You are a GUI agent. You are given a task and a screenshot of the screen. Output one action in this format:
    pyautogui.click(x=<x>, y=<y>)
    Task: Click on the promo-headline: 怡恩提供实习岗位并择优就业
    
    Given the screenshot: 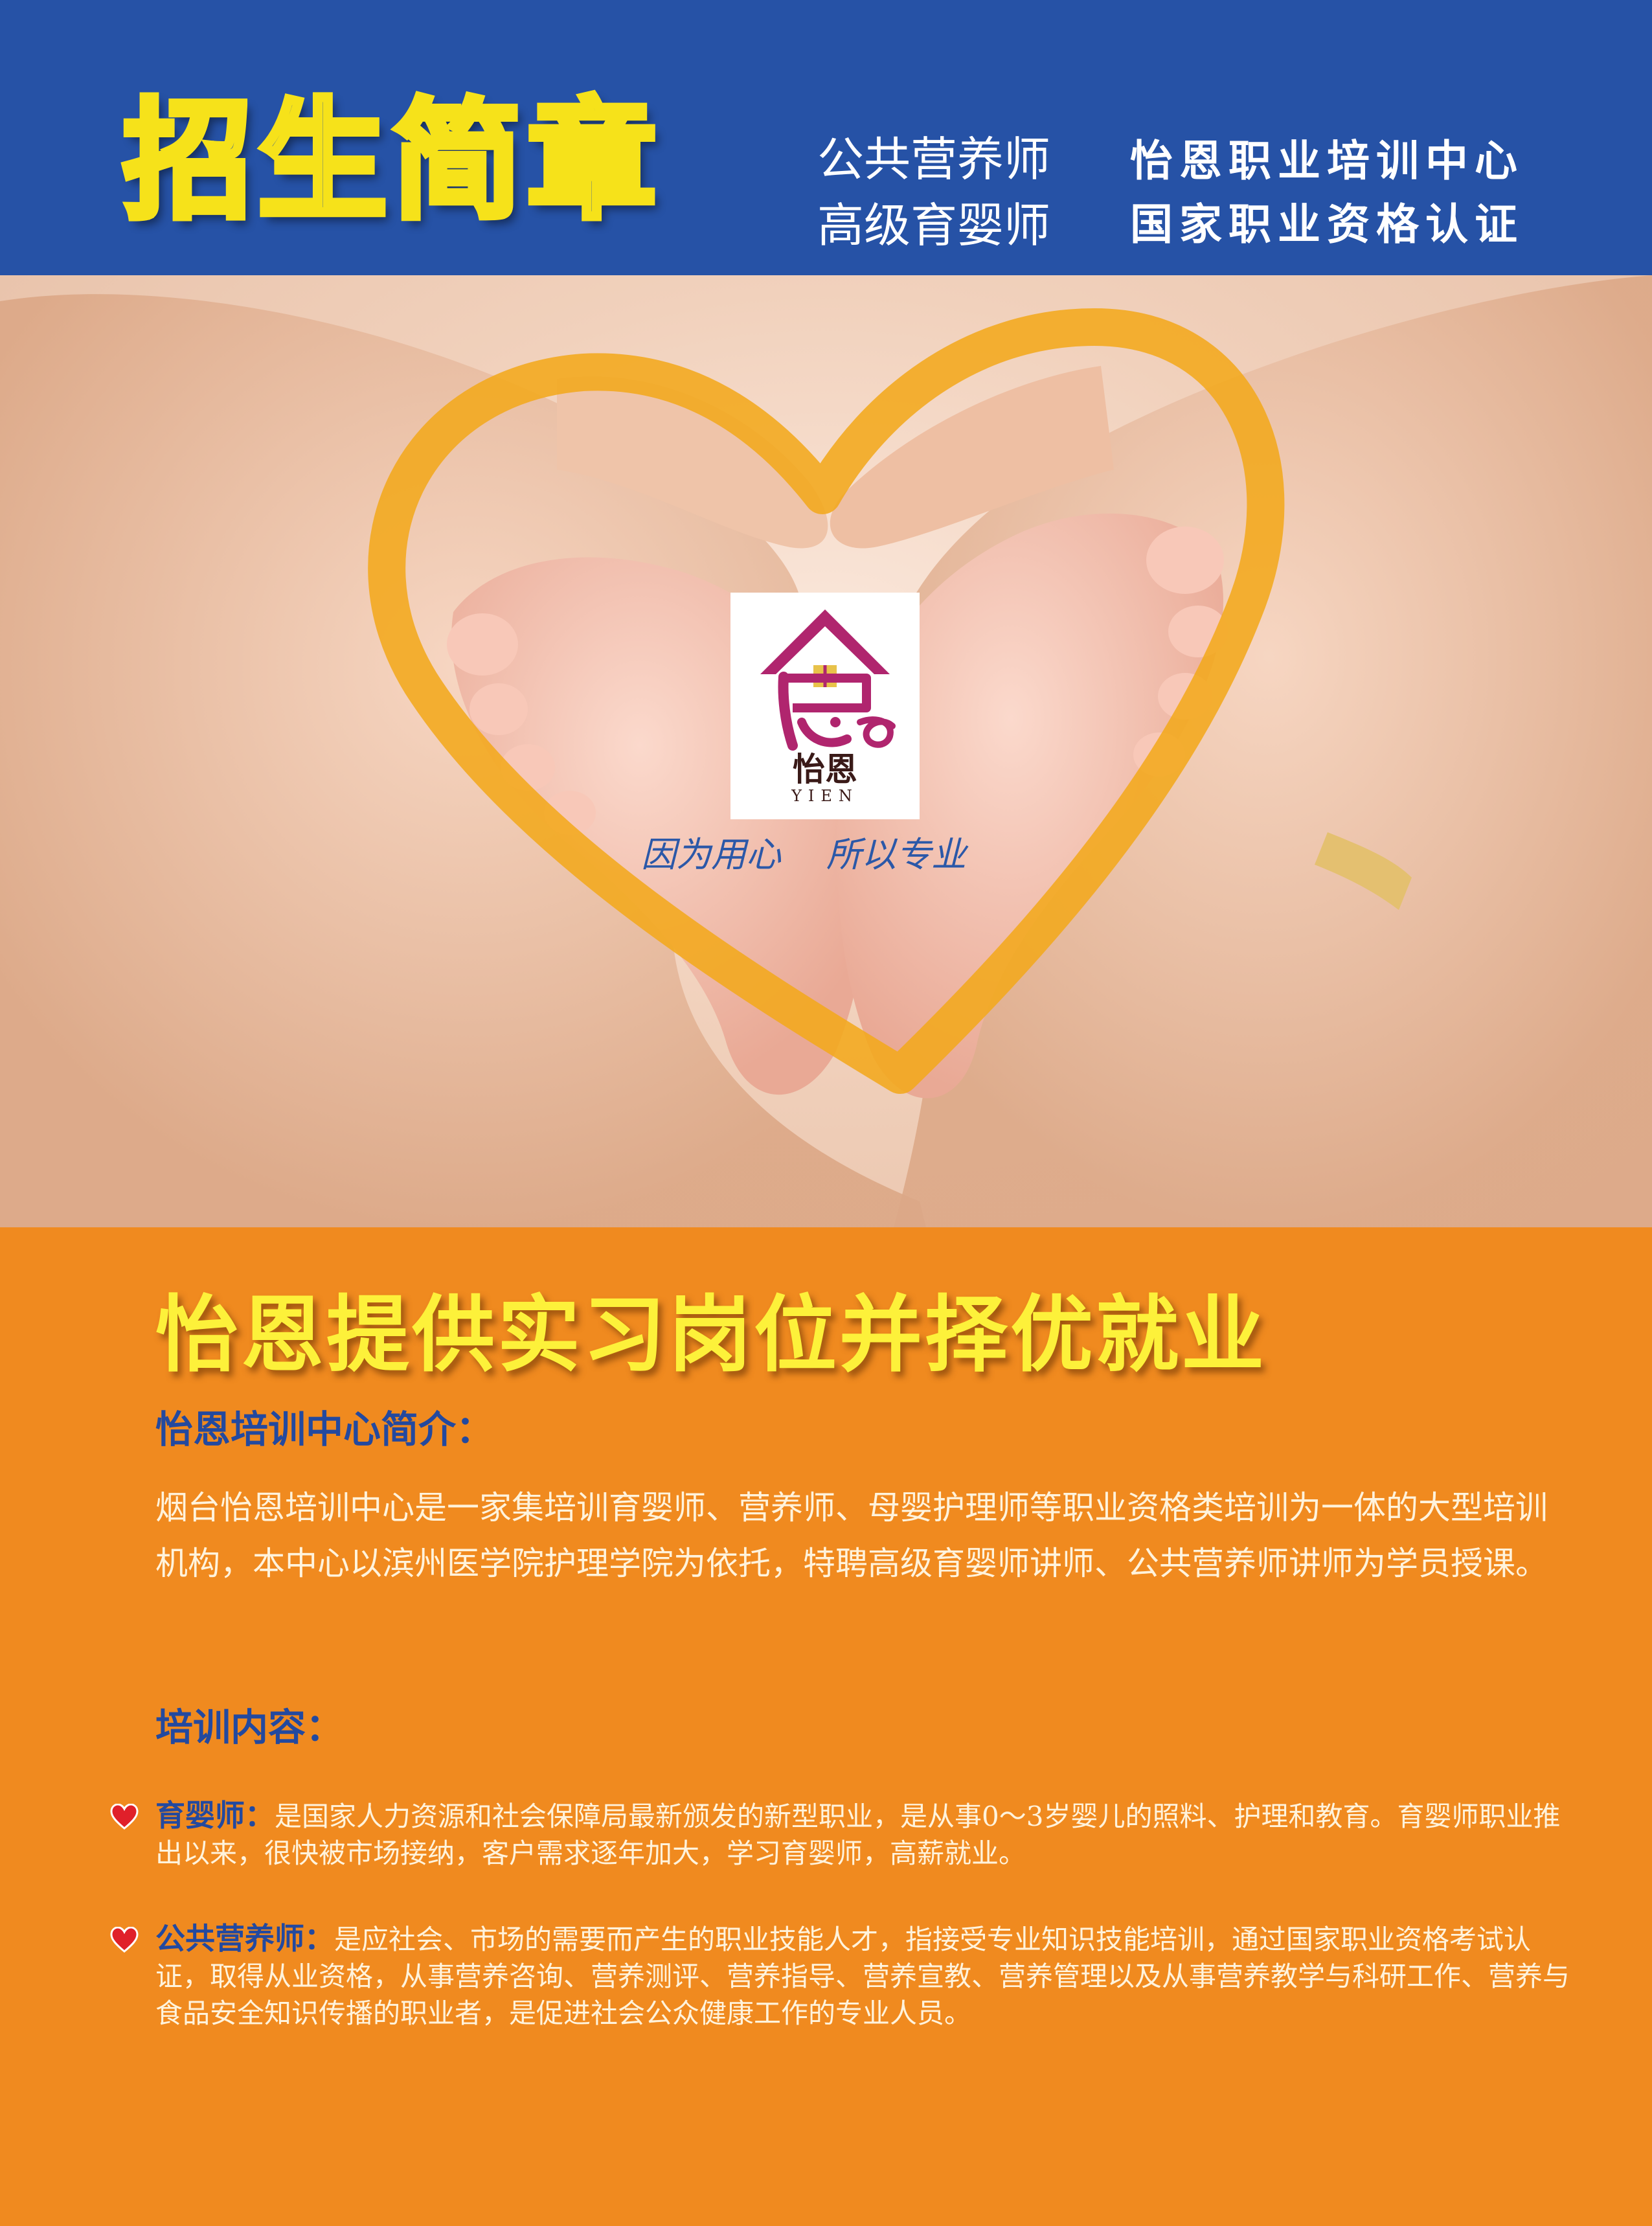 What is the action you would take?
    pyautogui.click(x=711, y=1335)
    